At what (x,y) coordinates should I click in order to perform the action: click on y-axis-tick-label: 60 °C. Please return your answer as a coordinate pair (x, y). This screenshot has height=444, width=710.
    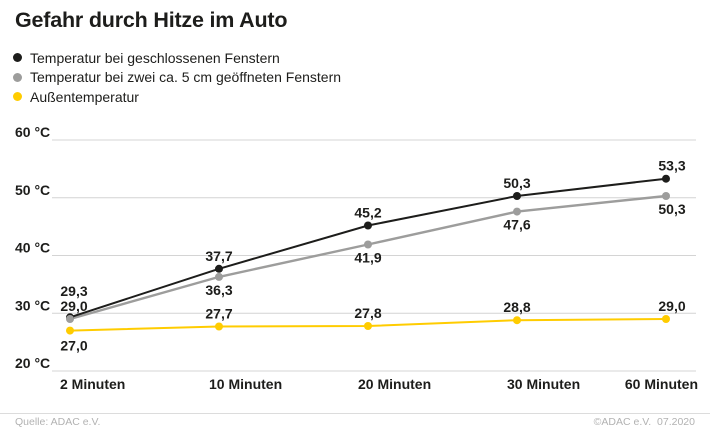
    Looking at the image, I should click on (32, 132).